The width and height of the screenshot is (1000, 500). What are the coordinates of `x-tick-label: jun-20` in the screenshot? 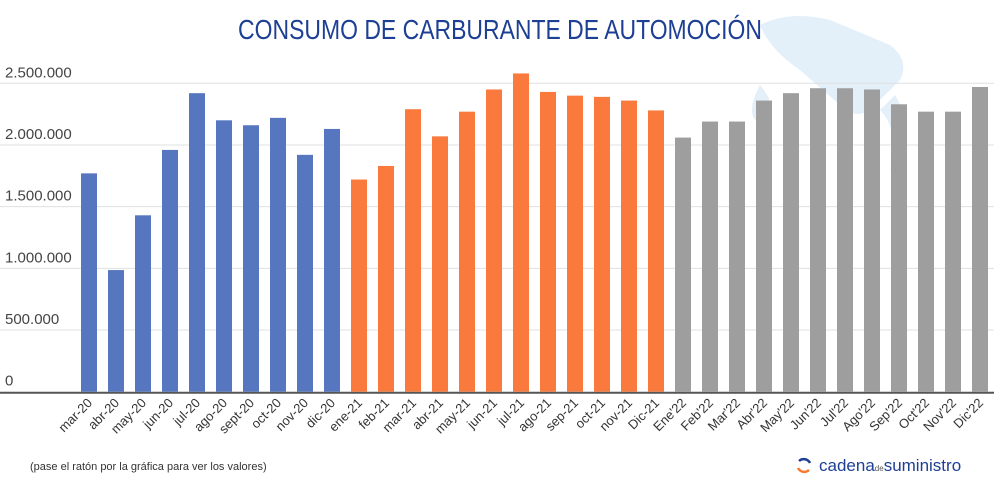 It's located at (157, 413).